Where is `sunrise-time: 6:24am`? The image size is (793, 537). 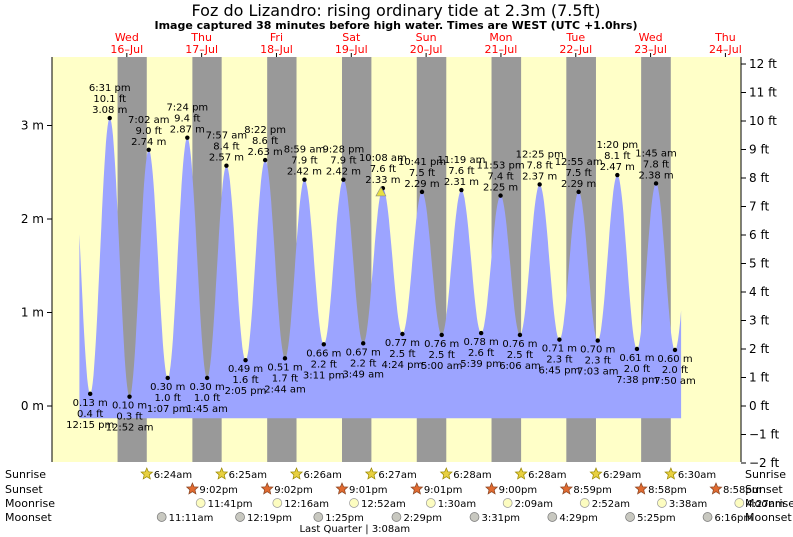
sunrise-time: 6:24am is located at coordinates (173, 475).